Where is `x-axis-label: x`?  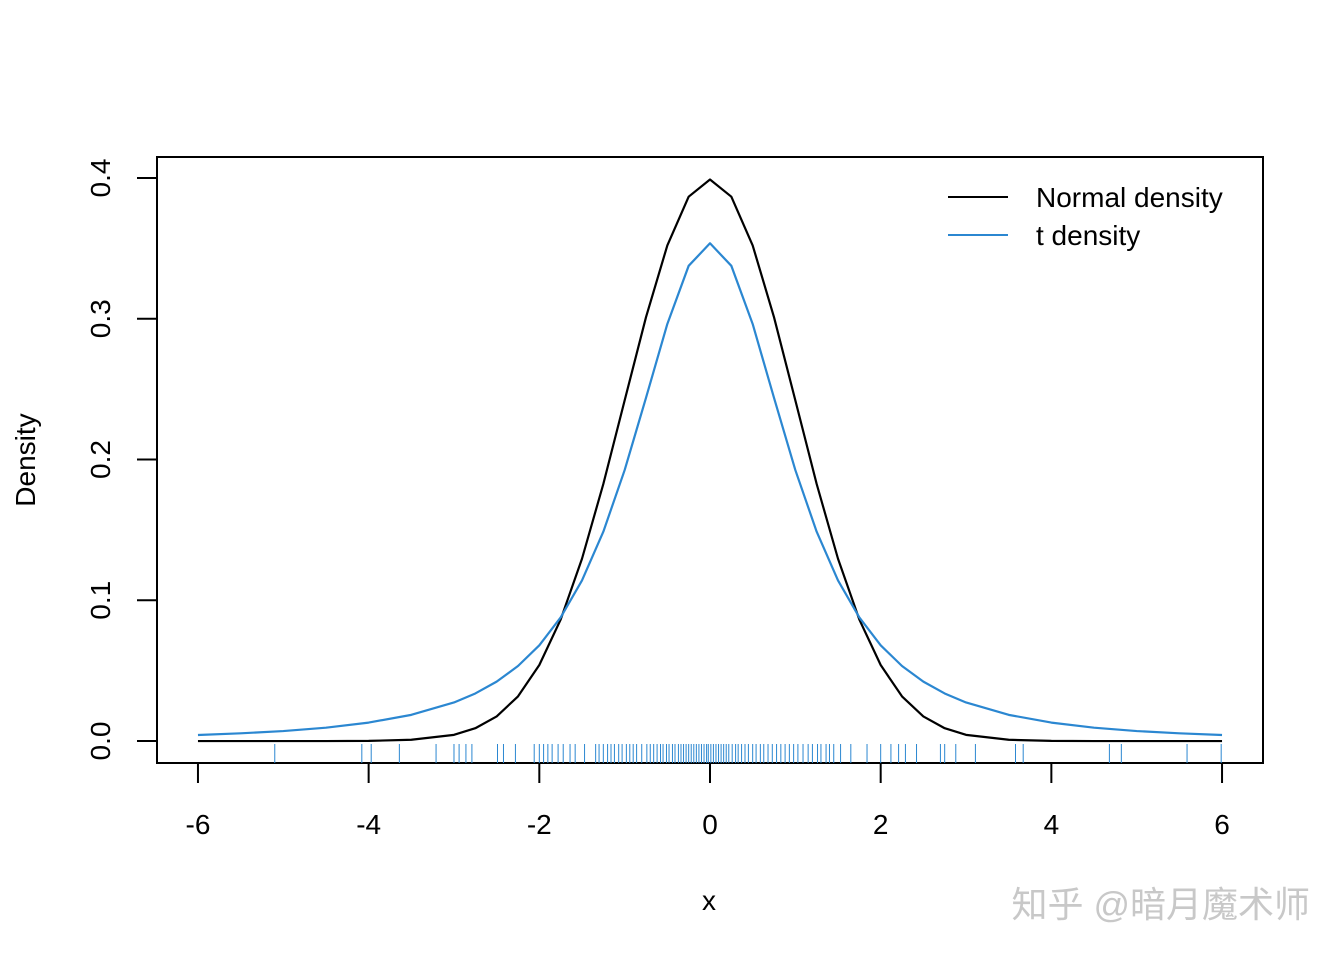
x-axis-label: x is located at coordinates (709, 900).